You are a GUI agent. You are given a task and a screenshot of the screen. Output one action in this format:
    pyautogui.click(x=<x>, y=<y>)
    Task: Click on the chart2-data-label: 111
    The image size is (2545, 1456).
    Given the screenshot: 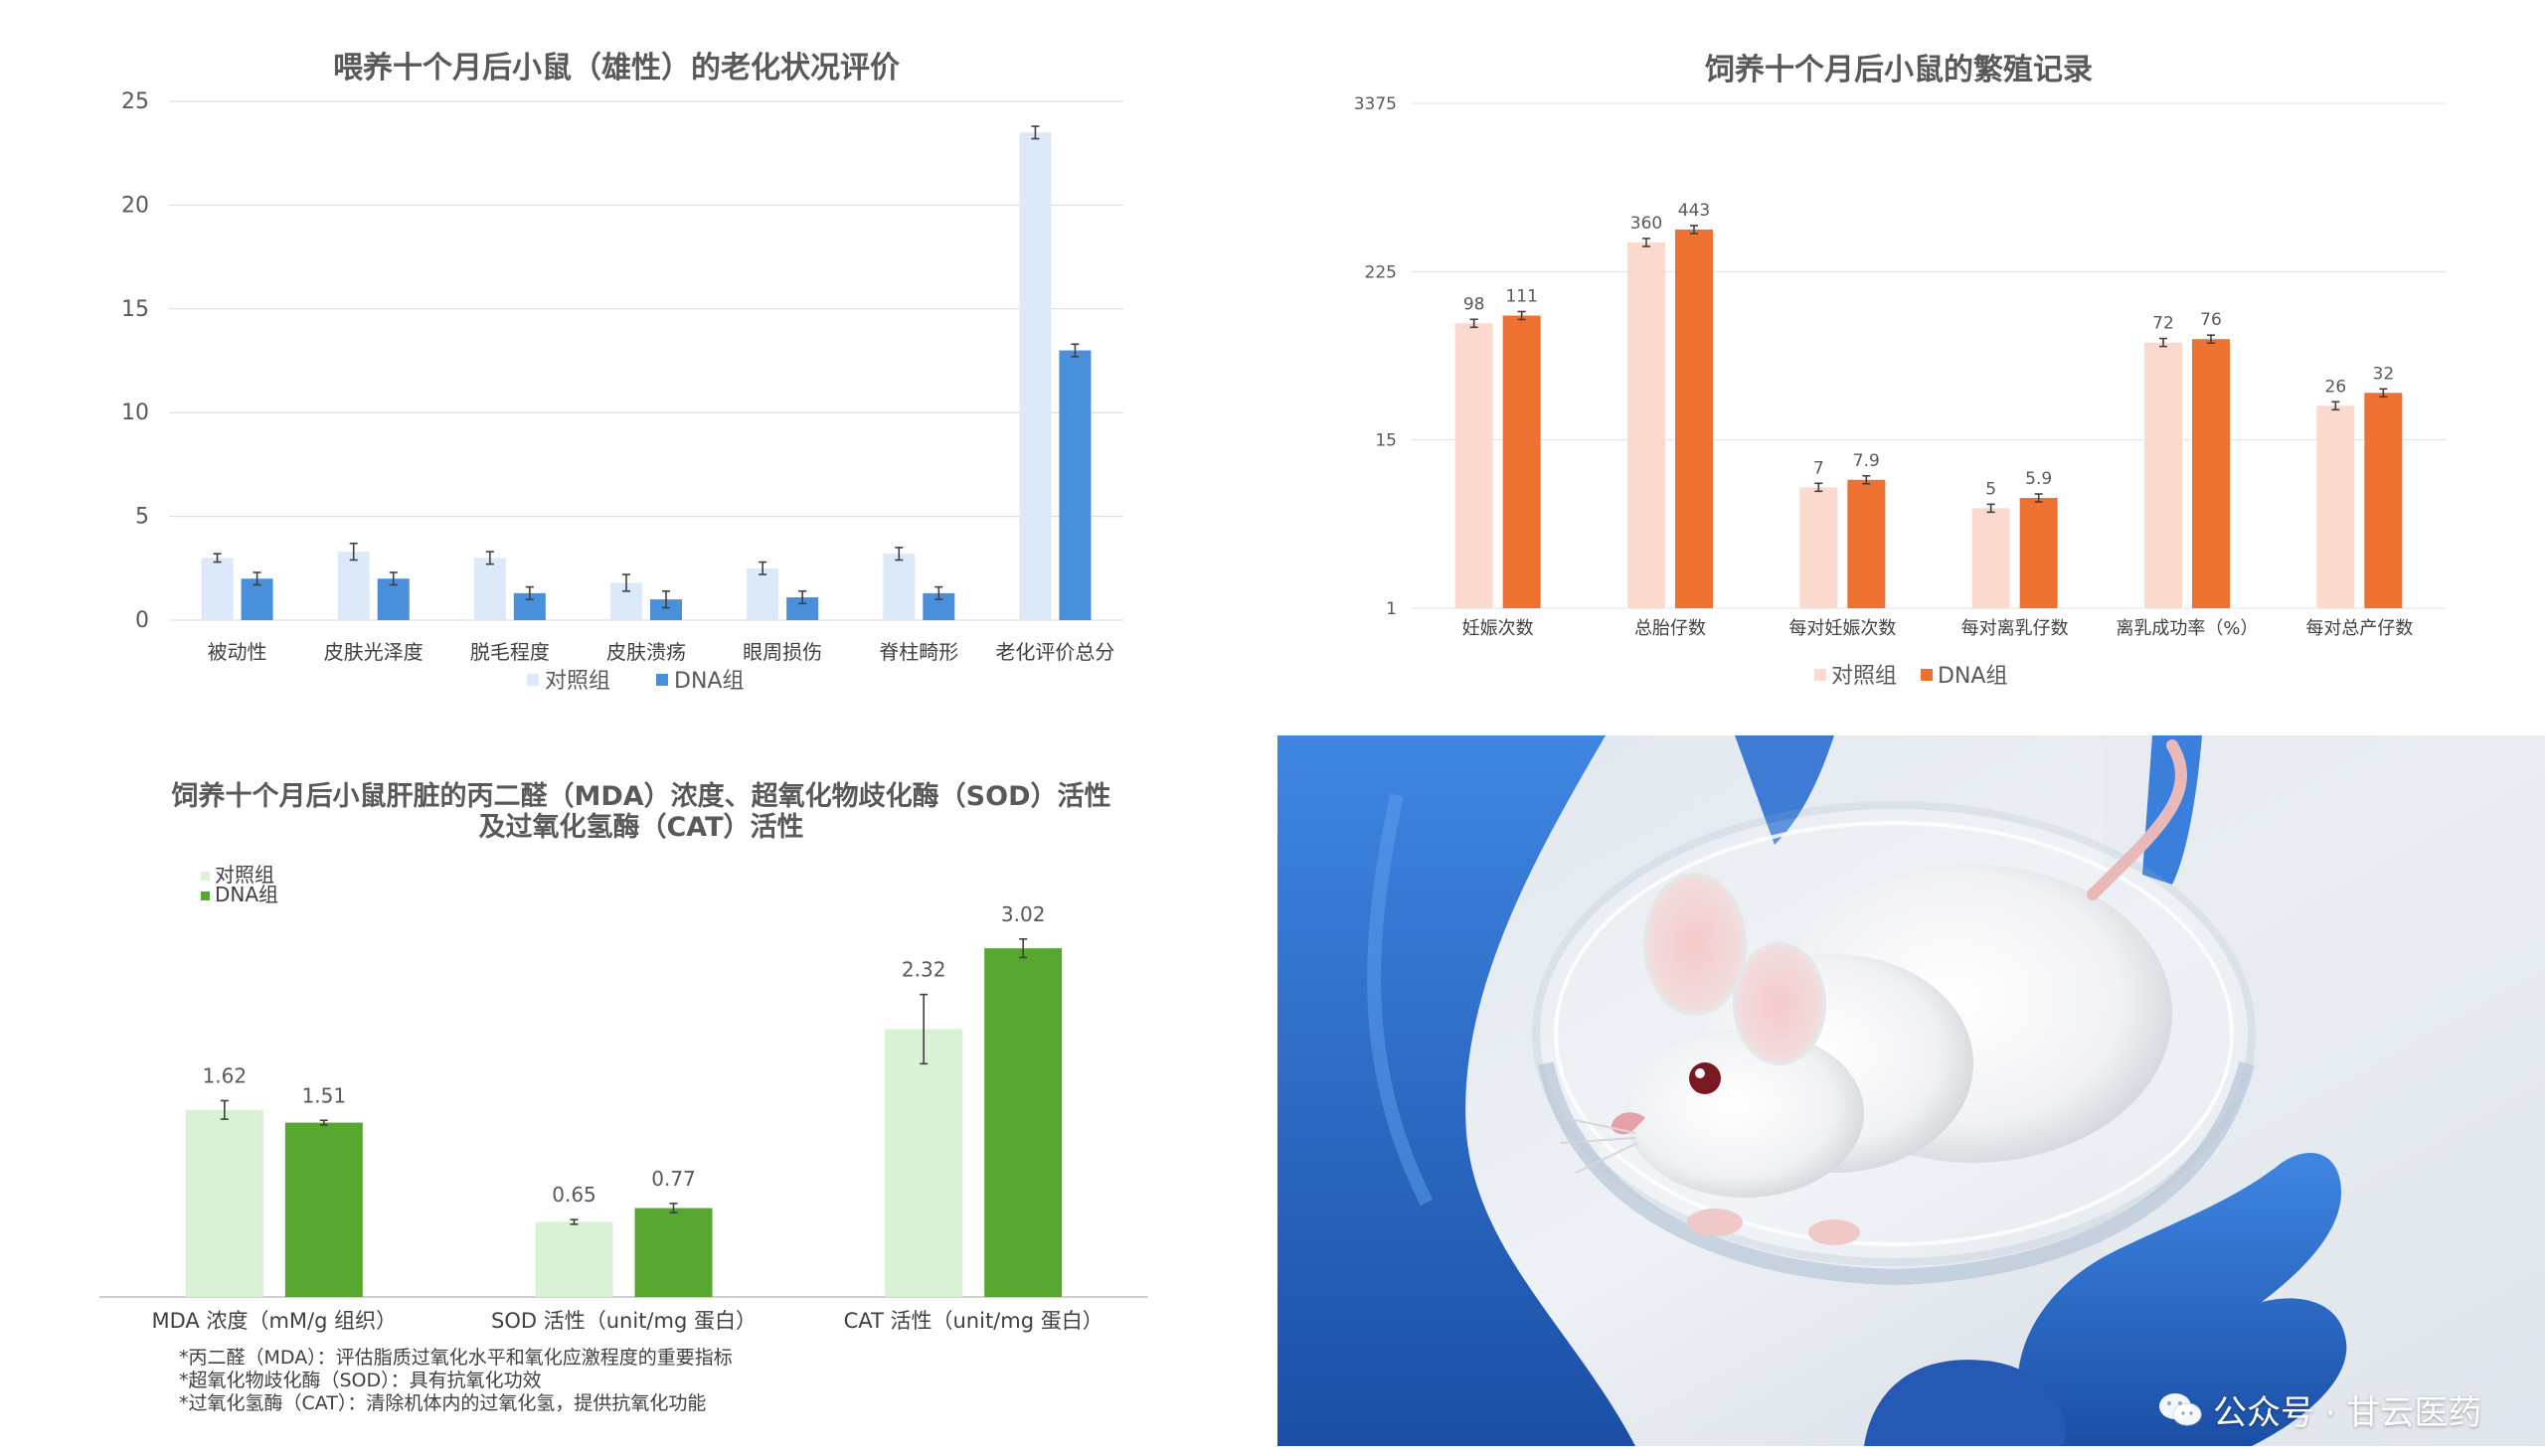 What is the action you would take?
    pyautogui.click(x=1521, y=297)
    